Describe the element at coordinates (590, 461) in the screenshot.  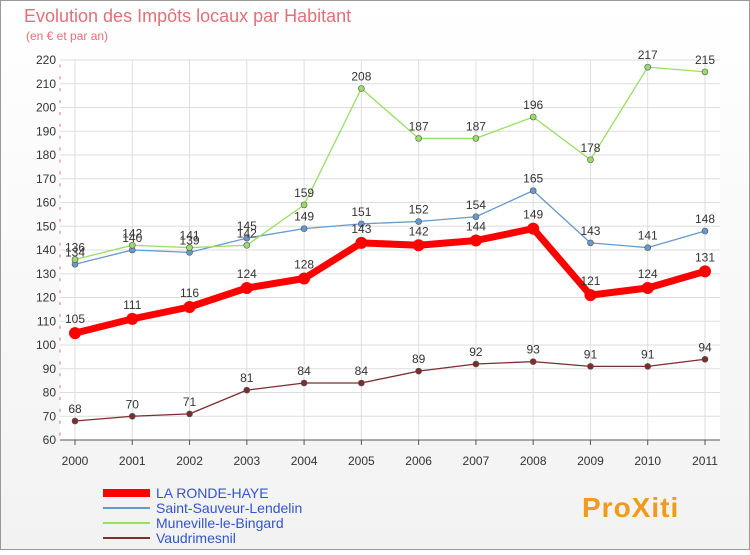
I see `x-tick-label: 2009` at that location.